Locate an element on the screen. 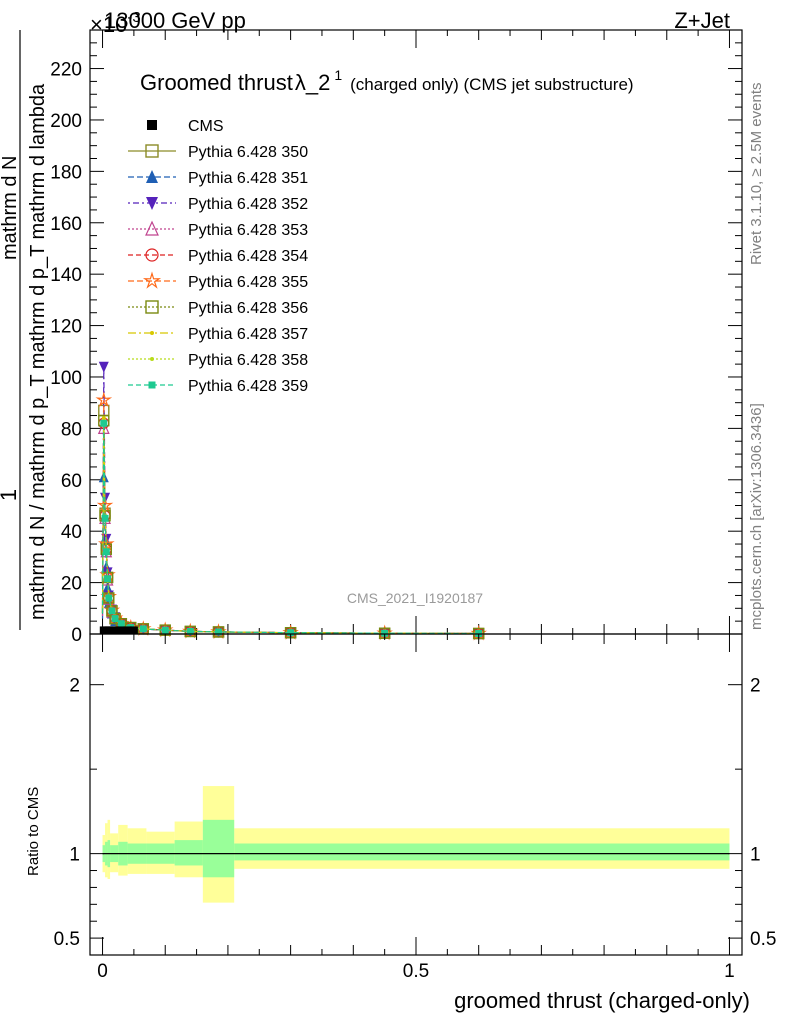 The width and height of the screenshot is (786, 1024). main-y-tick-label: 160 is located at coordinates (66, 224).